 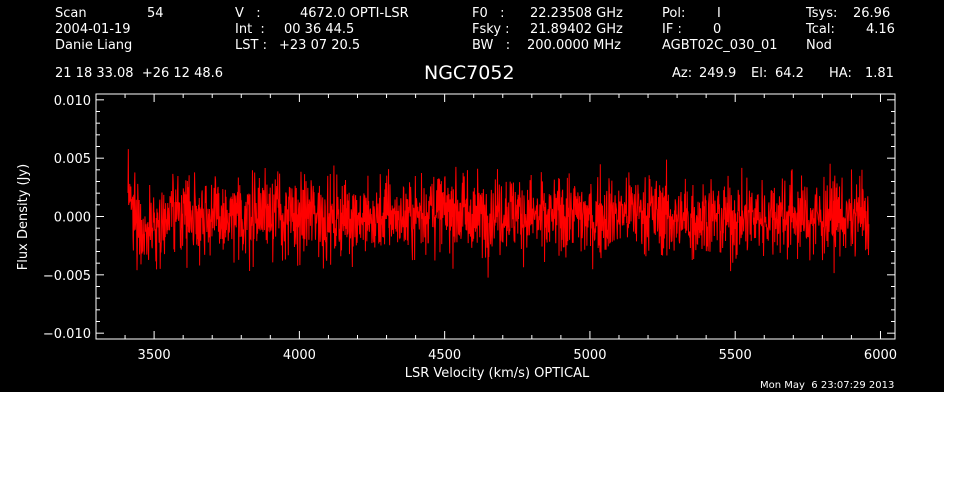 What do you see at coordinates (248, 13) in the screenshot?
I see `velocity-label: V :` at bounding box center [248, 13].